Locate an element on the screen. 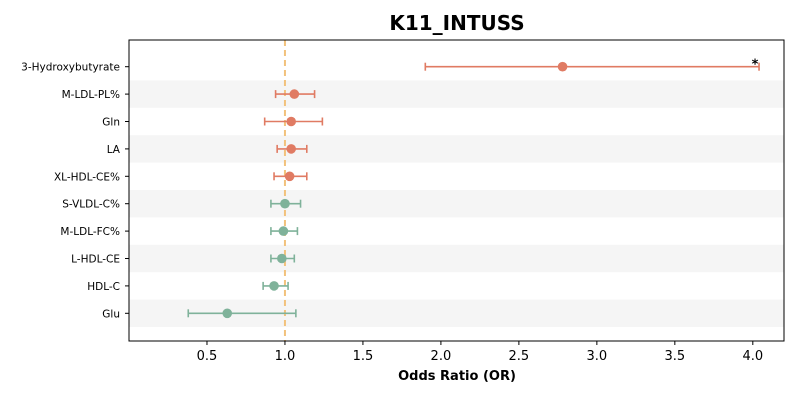  chart-title: K11_INTUSS is located at coordinates (456, 23).